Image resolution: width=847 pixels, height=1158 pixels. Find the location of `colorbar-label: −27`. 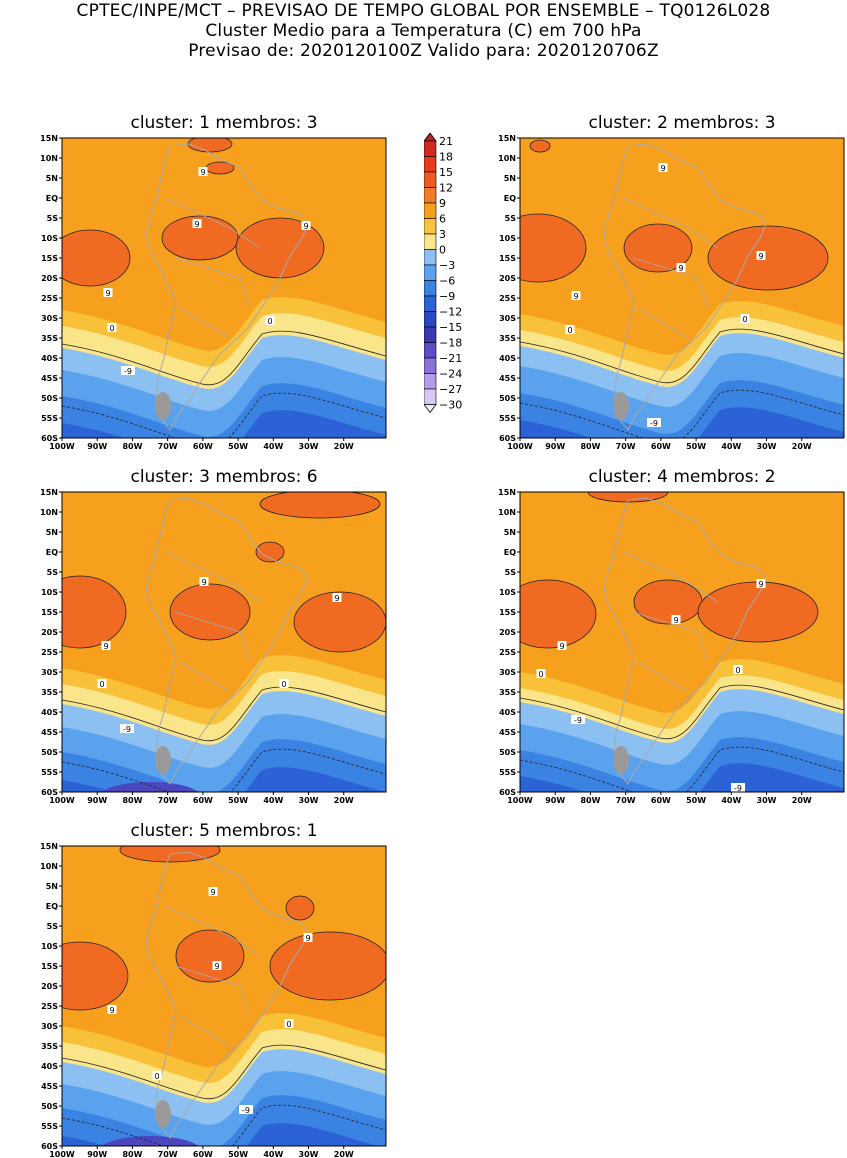

colorbar-label: −27 is located at coordinates (450, 389).